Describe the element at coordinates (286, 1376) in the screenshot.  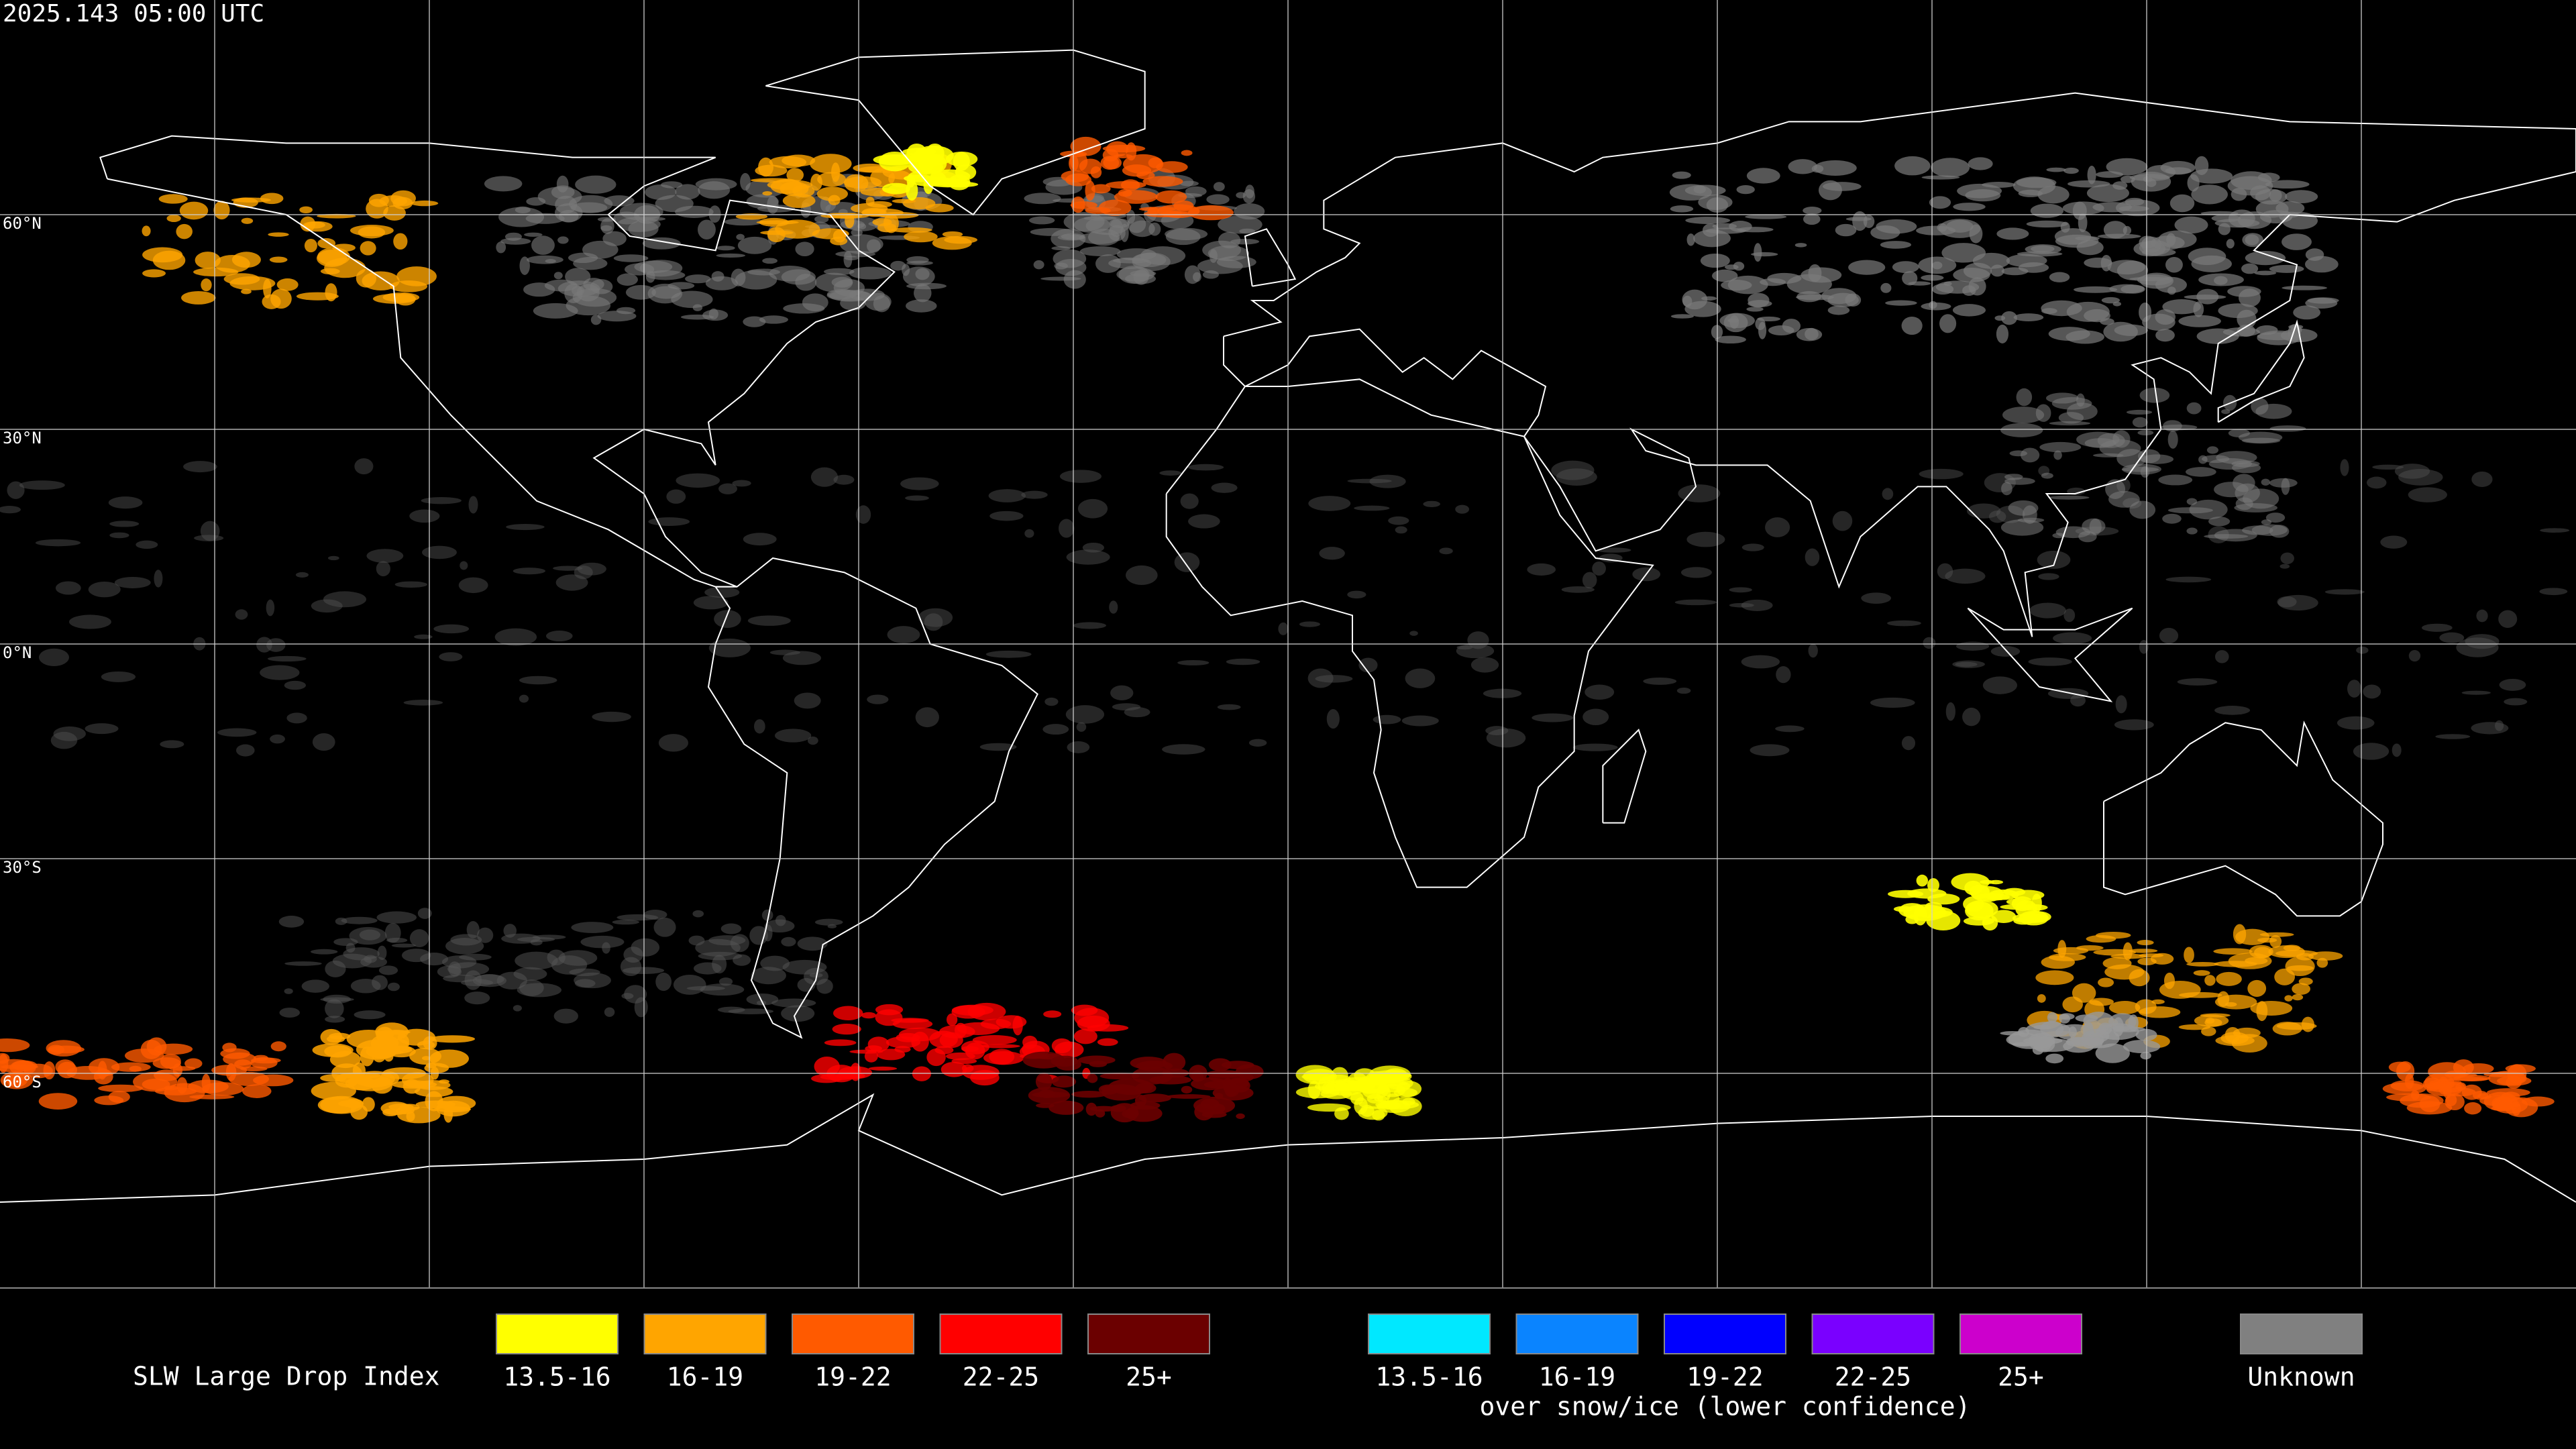
I see `legend-title: SLW Large Drop Index` at that location.